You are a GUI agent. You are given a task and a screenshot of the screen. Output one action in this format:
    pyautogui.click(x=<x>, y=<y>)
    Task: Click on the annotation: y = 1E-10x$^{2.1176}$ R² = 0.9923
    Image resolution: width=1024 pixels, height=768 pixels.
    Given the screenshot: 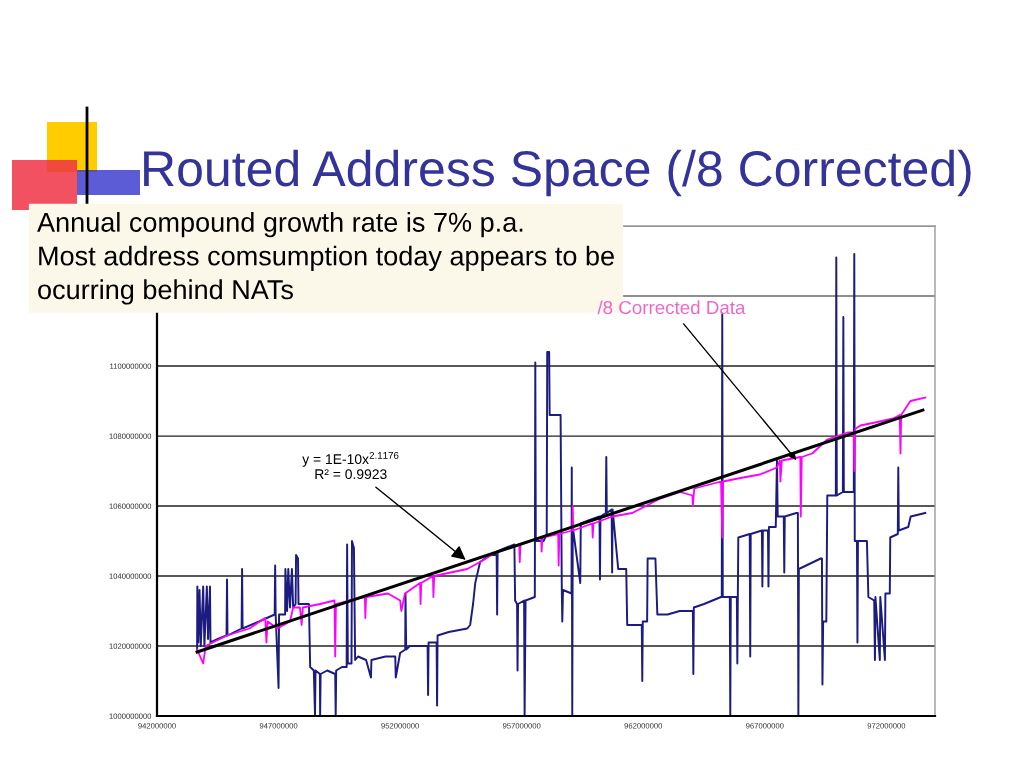 What is the action you would take?
    pyautogui.click(x=350, y=465)
    